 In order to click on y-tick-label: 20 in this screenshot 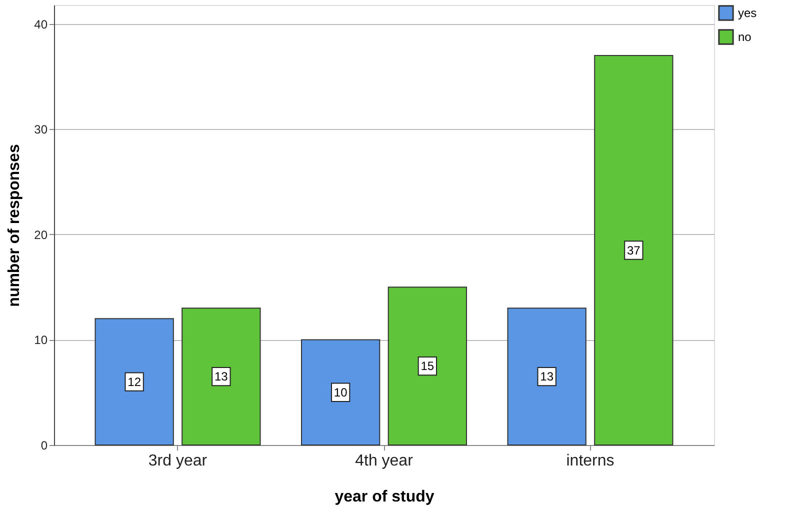, I will do `click(41, 235)`.